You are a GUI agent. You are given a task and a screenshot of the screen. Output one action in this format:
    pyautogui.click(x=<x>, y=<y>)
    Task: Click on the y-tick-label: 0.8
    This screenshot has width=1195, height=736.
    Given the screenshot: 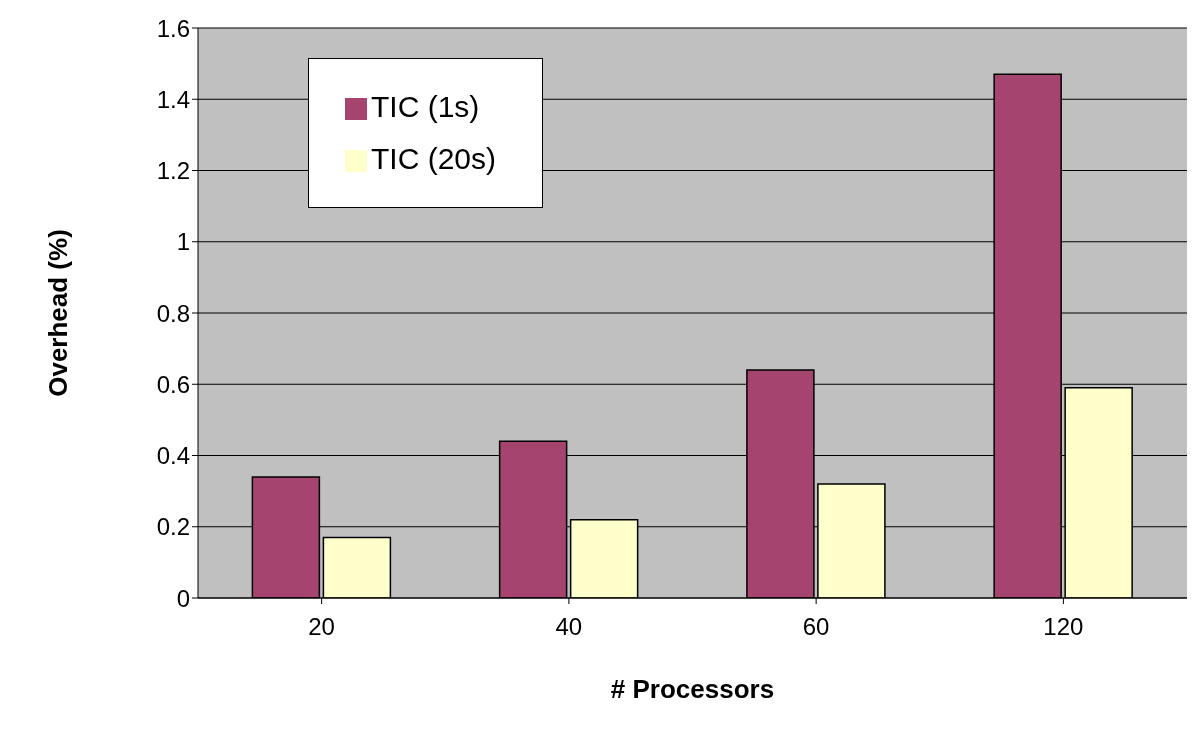 What is the action you would take?
    pyautogui.click(x=173, y=313)
    